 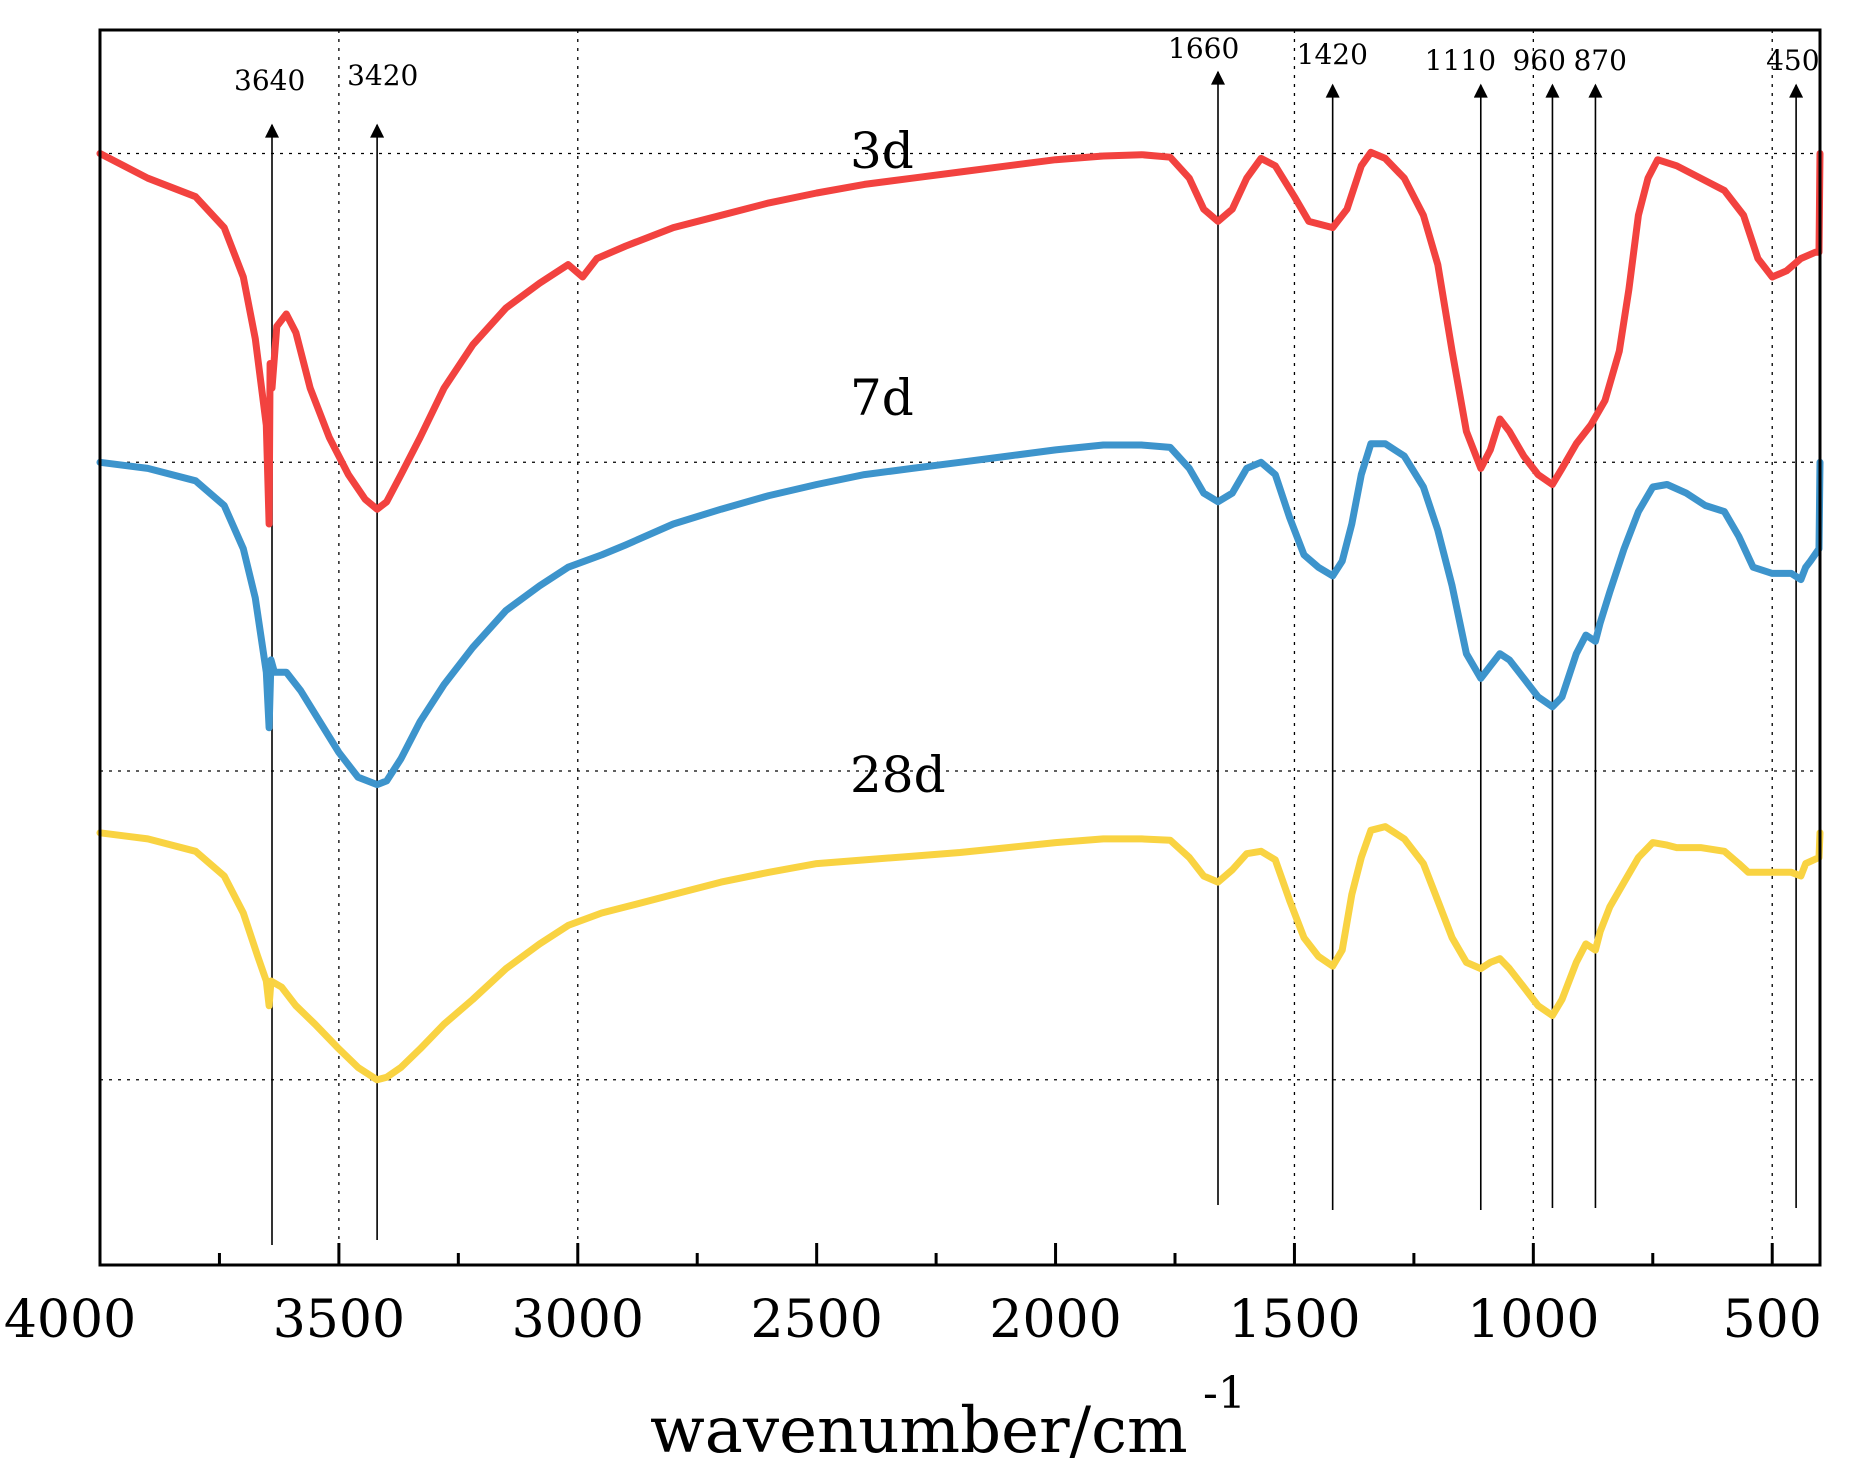 What do you see at coordinates (1203, 48) in the screenshot?
I see `peak-label-1660: 1660` at bounding box center [1203, 48].